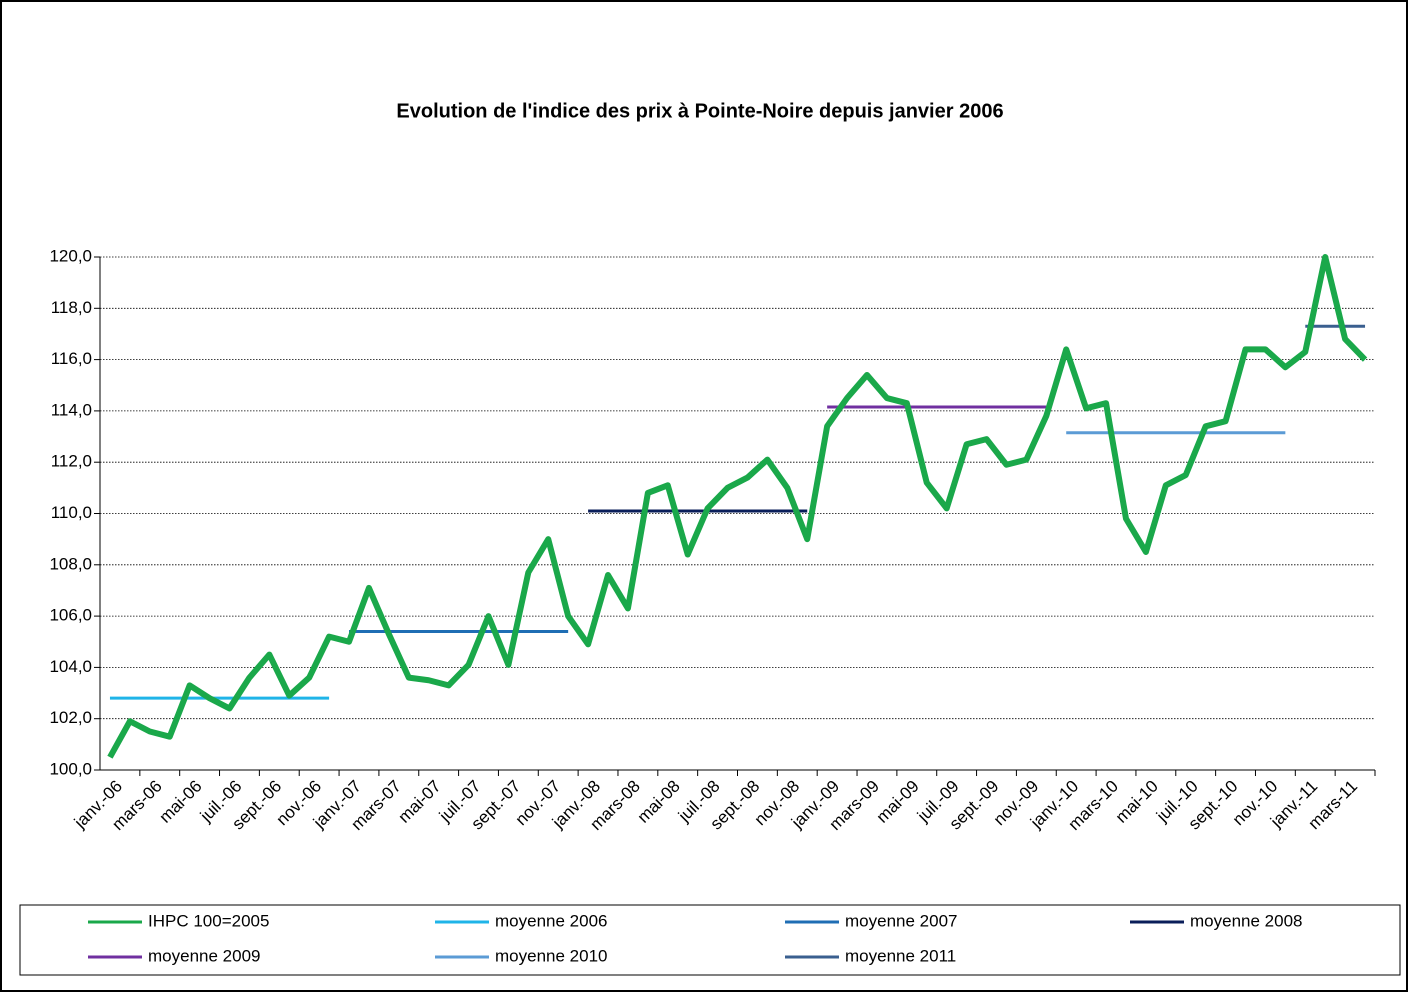 The width and height of the screenshot is (1409, 992). What do you see at coordinates (551, 955) in the screenshot?
I see `legend-label: moyenne 2010` at bounding box center [551, 955].